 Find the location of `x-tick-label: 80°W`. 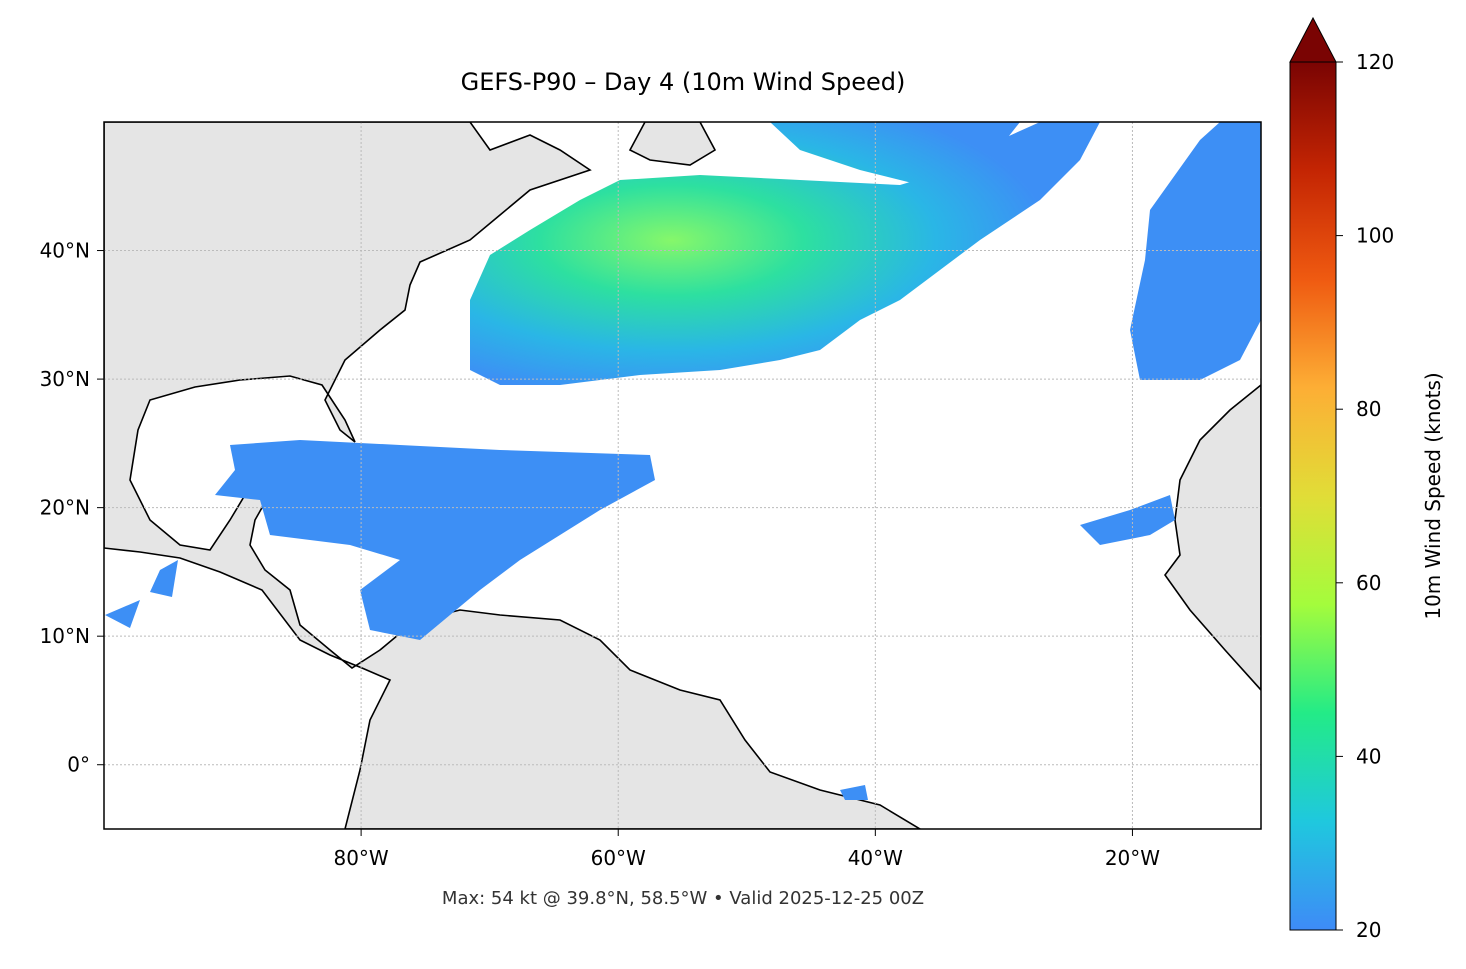

x-tick-label: 80°W is located at coordinates (360, 858).